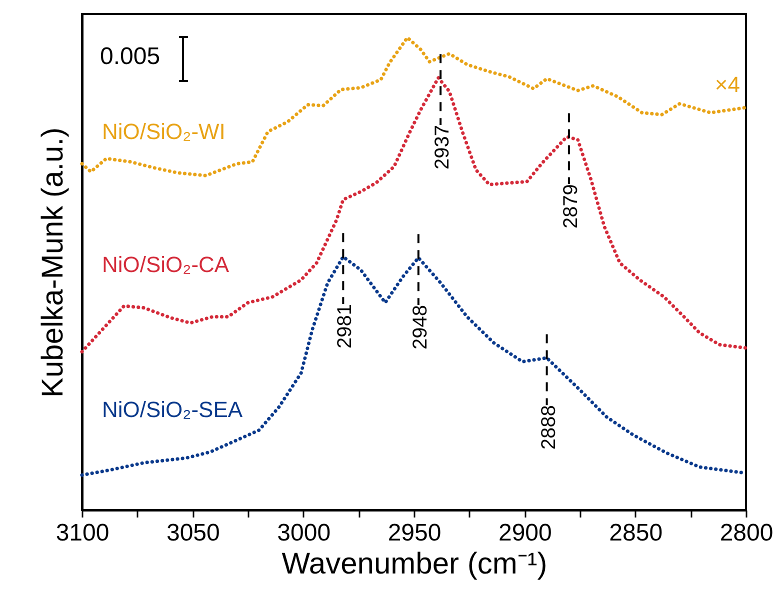 This screenshot has width=780, height=598. I want to click on x-tick-label: 2900, so click(525, 533).